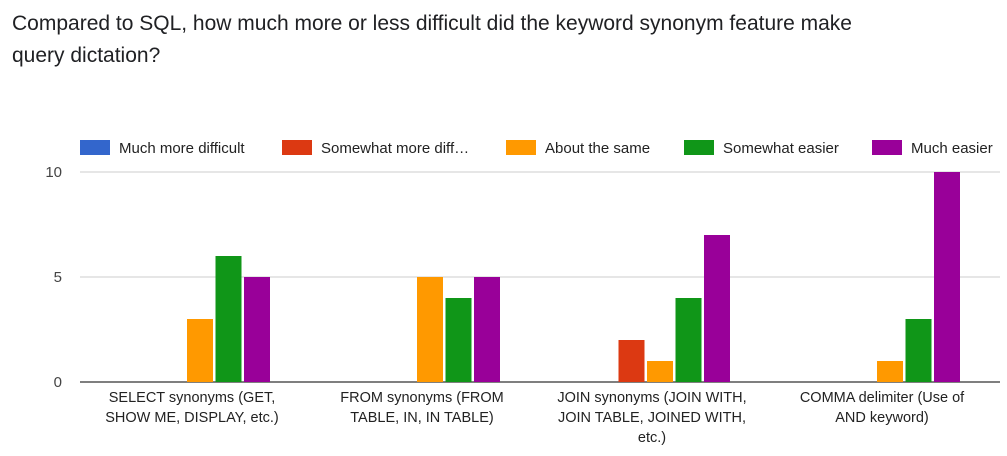  What do you see at coordinates (58, 382) in the screenshot?
I see `y-tick-label: 0` at bounding box center [58, 382].